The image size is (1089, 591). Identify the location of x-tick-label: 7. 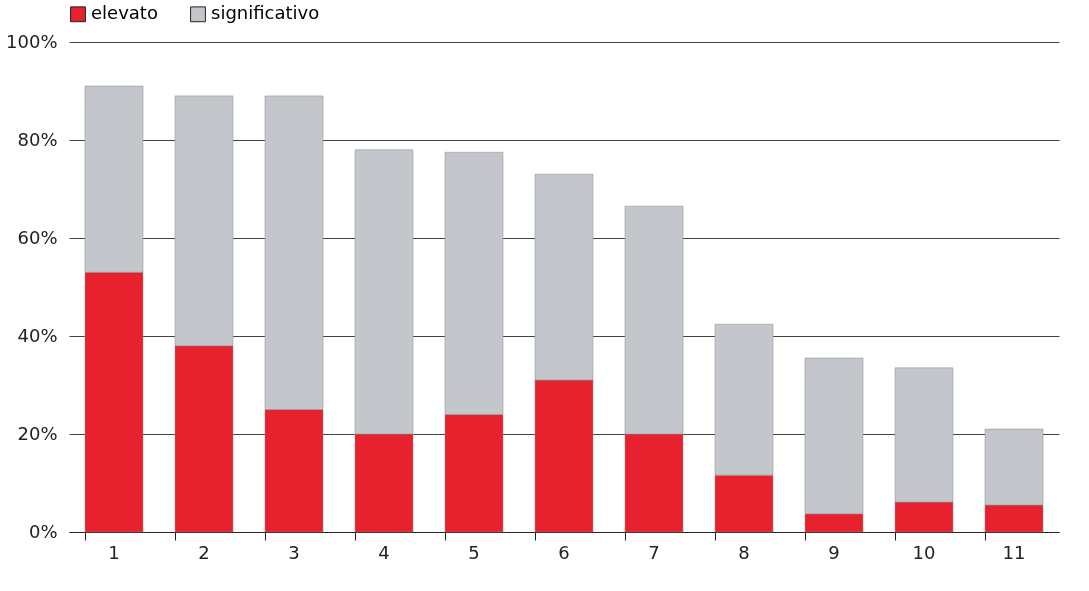
(654, 552).